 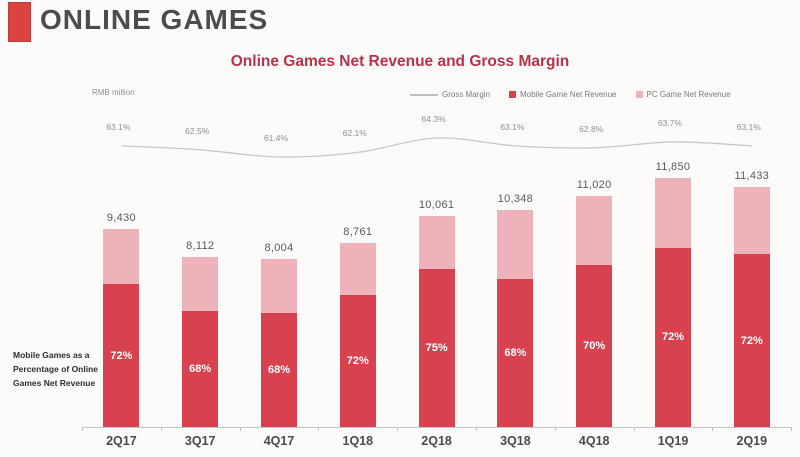 What do you see at coordinates (673, 167) in the screenshot?
I see `bar-total-label: 11,850` at bounding box center [673, 167].